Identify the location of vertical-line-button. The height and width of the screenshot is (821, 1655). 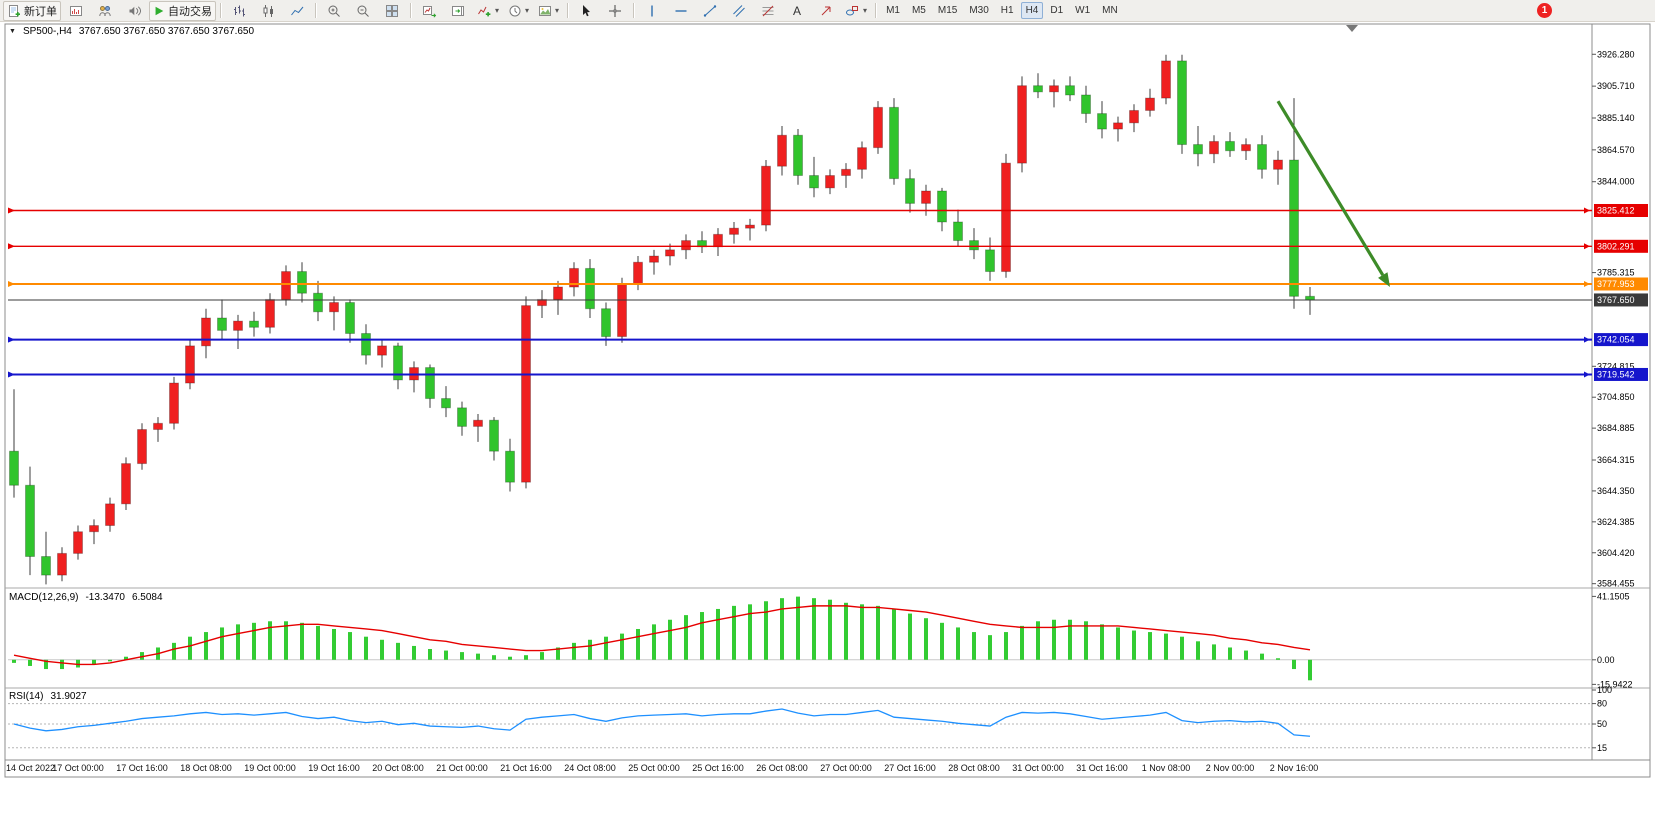
(652, 11).